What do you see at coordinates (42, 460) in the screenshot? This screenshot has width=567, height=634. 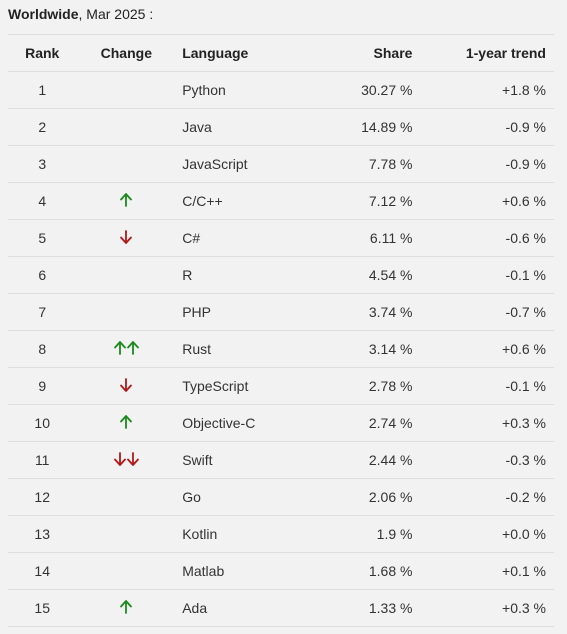 I see `cell-rank: 11` at bounding box center [42, 460].